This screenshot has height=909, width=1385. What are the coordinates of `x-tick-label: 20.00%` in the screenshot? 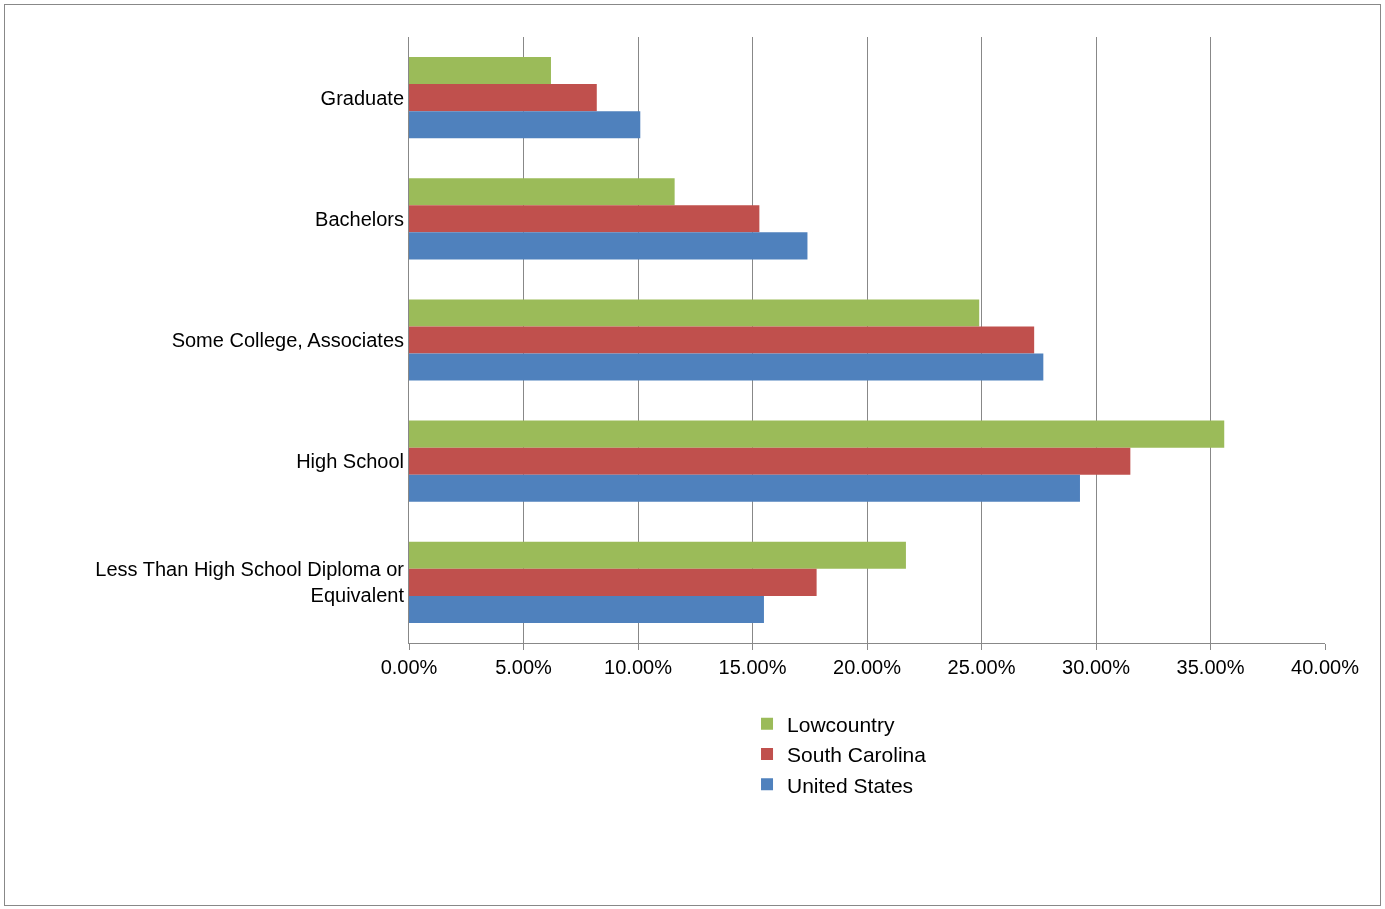 It's located at (867, 667).